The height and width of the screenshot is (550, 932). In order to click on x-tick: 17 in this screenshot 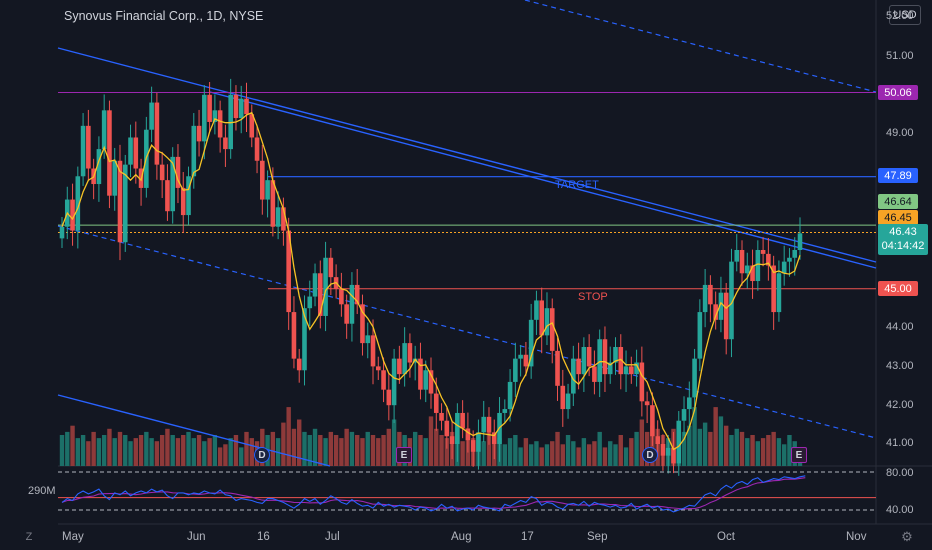, I will do `click(527, 537)`.